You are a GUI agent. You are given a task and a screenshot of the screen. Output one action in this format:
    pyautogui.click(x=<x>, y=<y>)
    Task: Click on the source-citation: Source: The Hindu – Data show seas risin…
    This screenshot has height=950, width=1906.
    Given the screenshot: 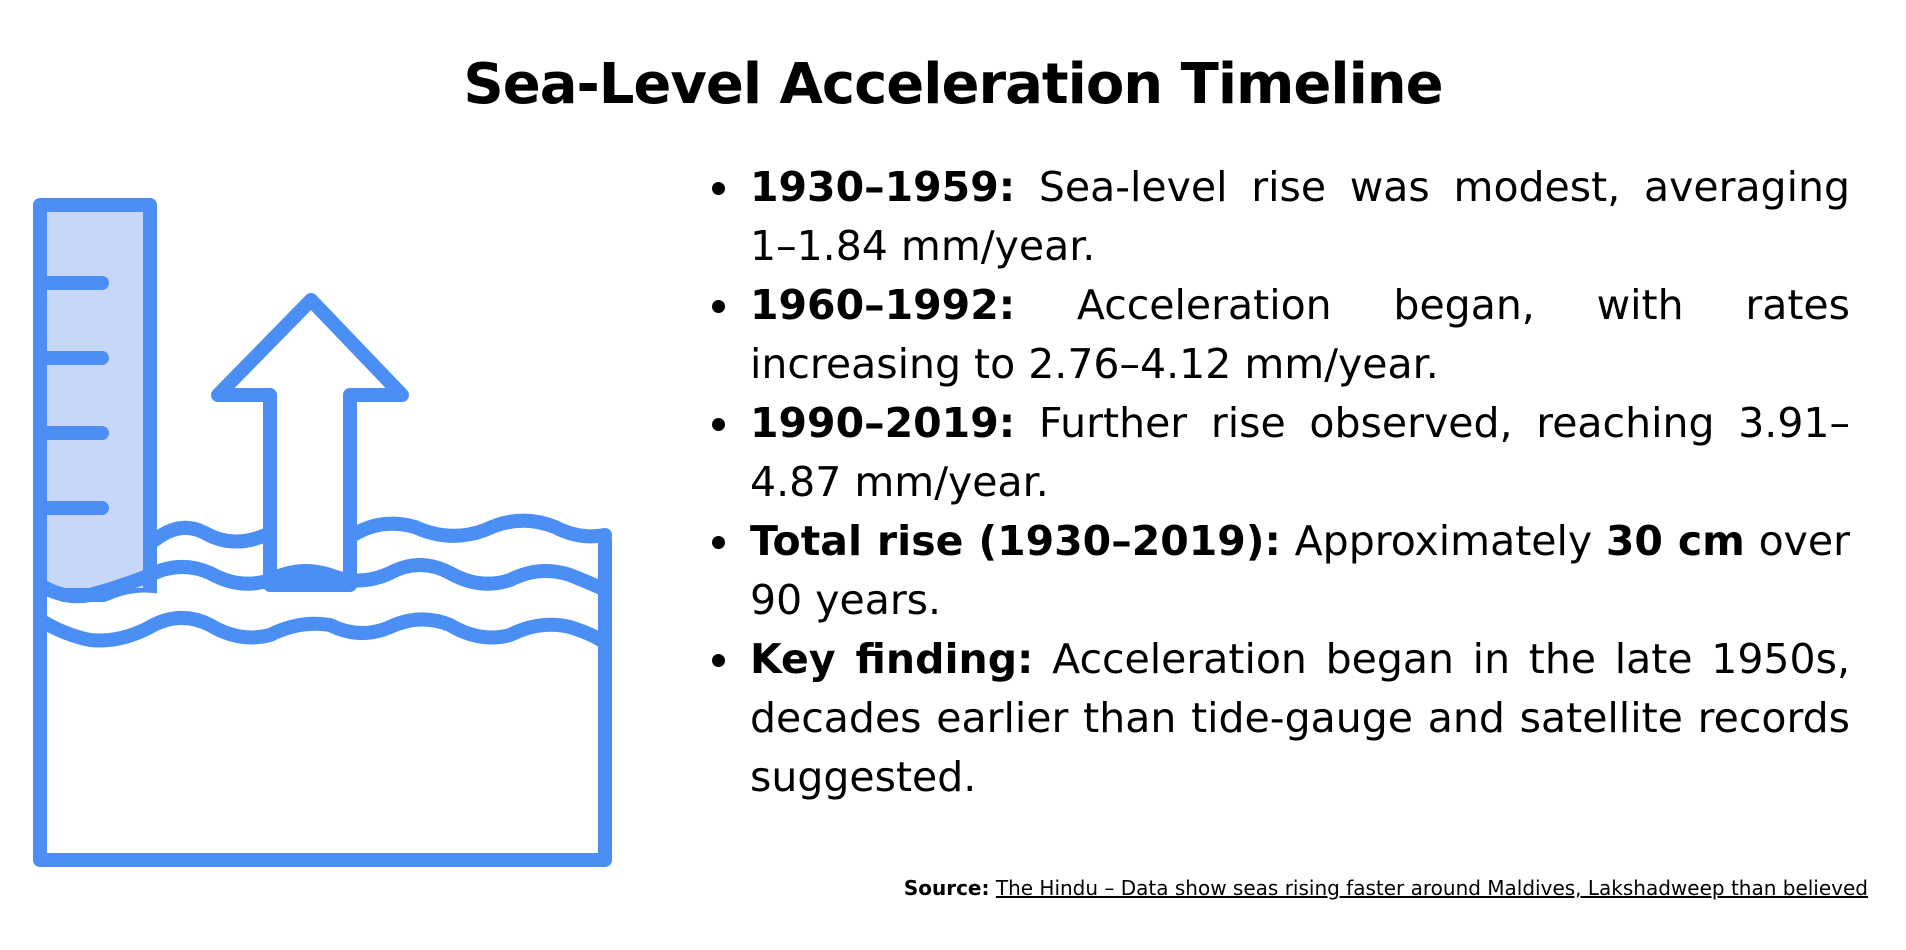 What is the action you would take?
    pyautogui.click(x=1386, y=888)
    